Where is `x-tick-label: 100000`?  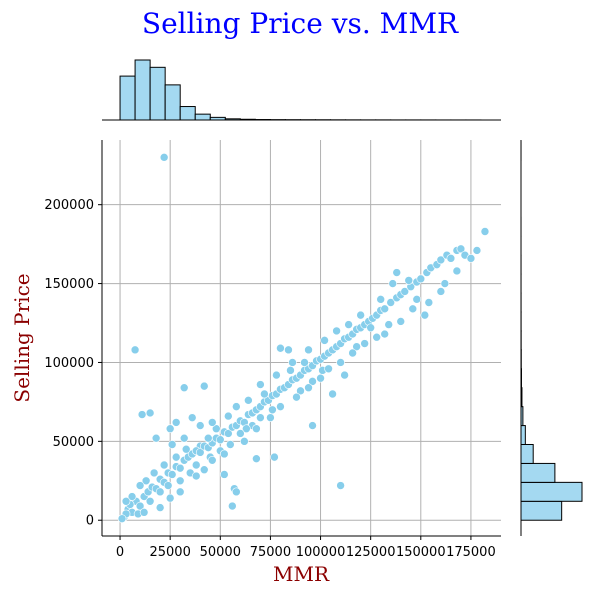
x-tick-label: 100000 is located at coordinates (321, 552).